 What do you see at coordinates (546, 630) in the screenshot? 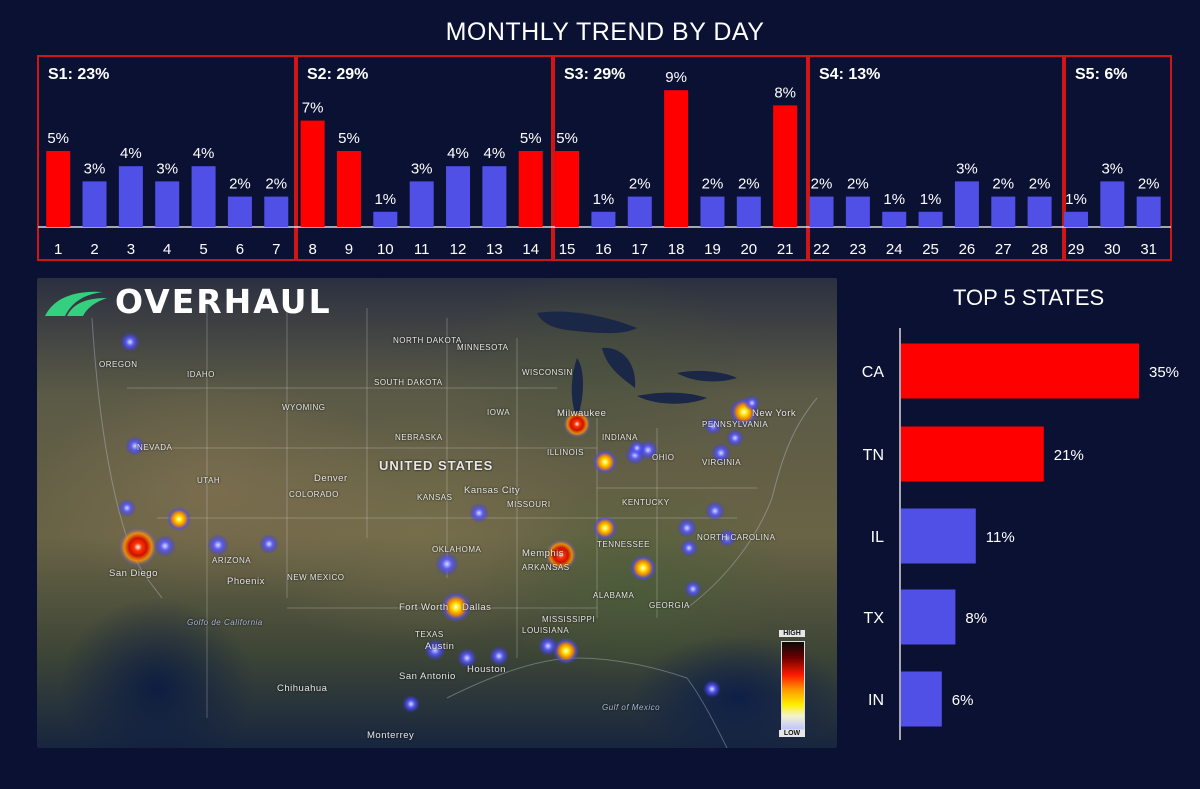
I see `state-label: LOUISIANA` at bounding box center [546, 630].